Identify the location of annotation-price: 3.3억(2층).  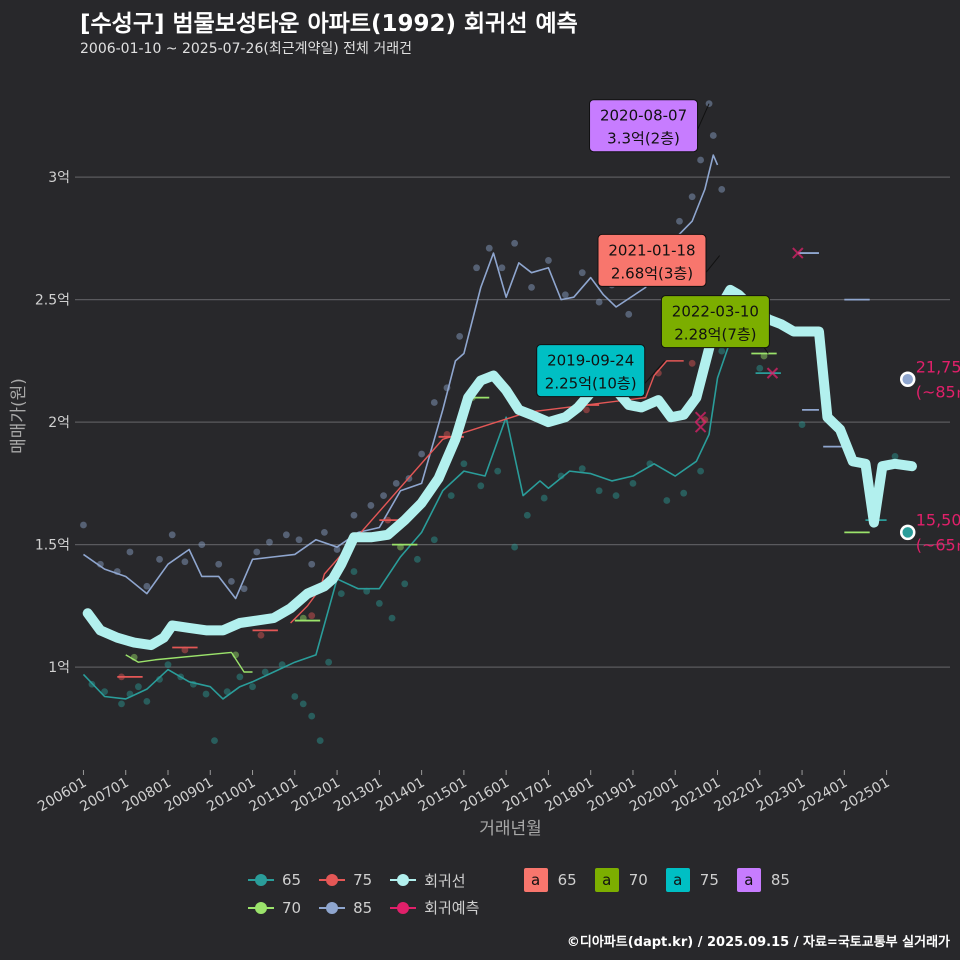
(643, 139).